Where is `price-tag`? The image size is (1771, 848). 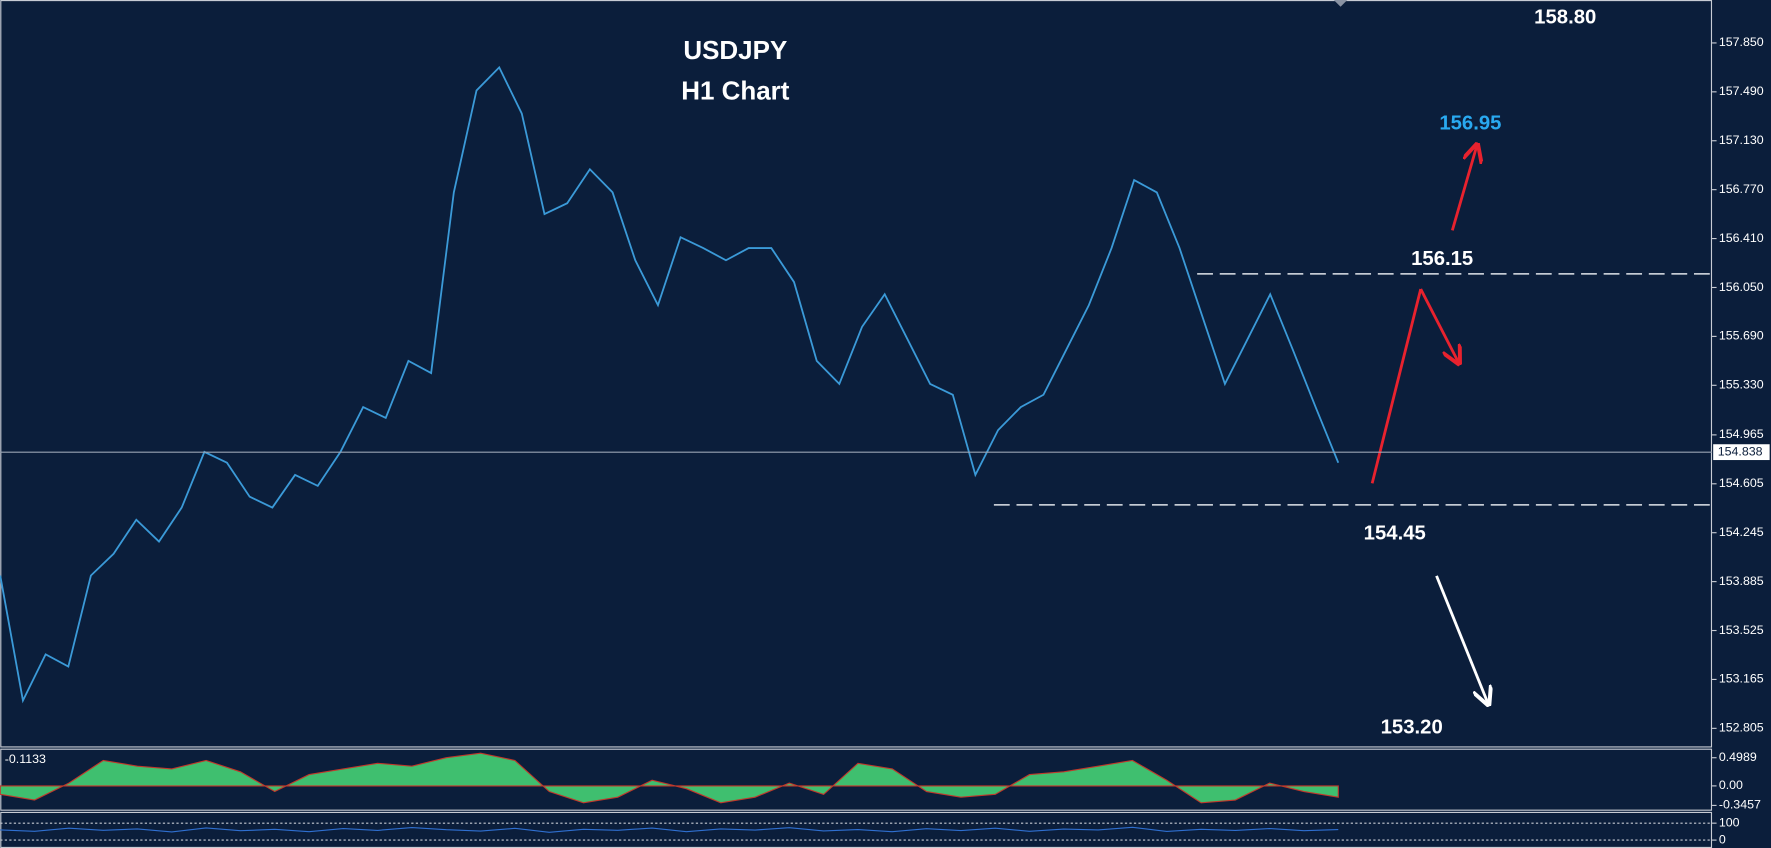 price-tag is located at coordinates (1741, 452).